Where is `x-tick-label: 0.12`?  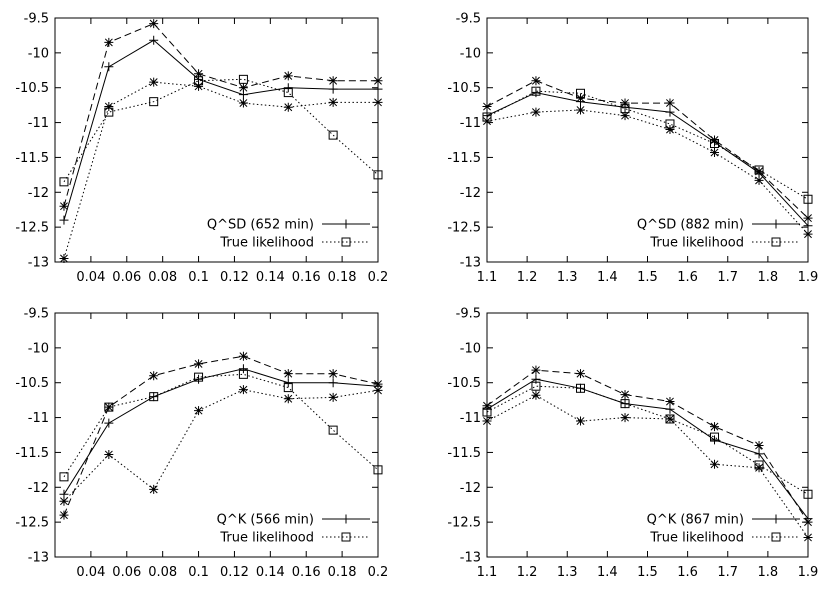
x-tick-label: 0.12 is located at coordinates (234, 572).